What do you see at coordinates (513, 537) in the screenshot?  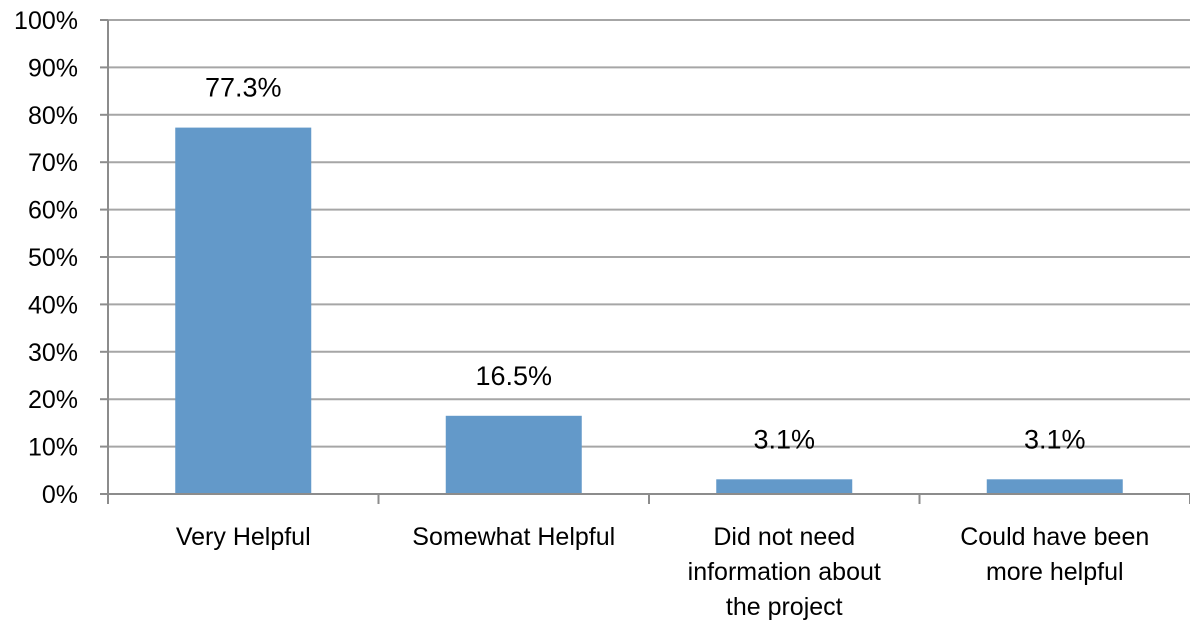 I see `x-category-label: Somewhat Helpful` at bounding box center [513, 537].